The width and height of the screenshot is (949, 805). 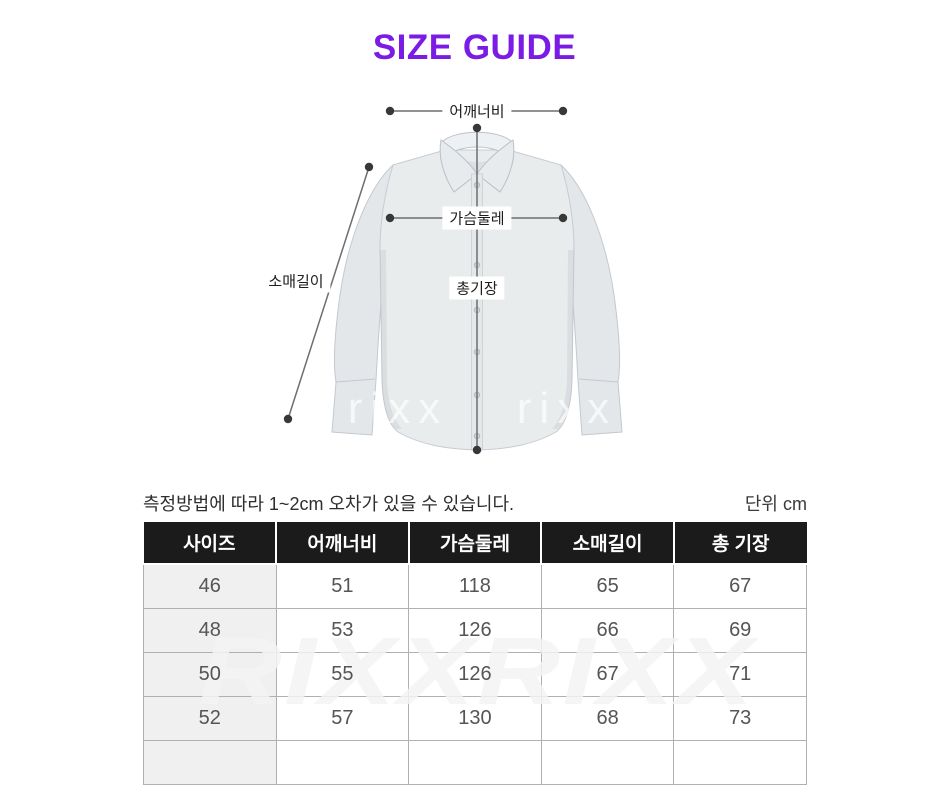 What do you see at coordinates (740, 674) in the screenshot?
I see `table-cell: 71` at bounding box center [740, 674].